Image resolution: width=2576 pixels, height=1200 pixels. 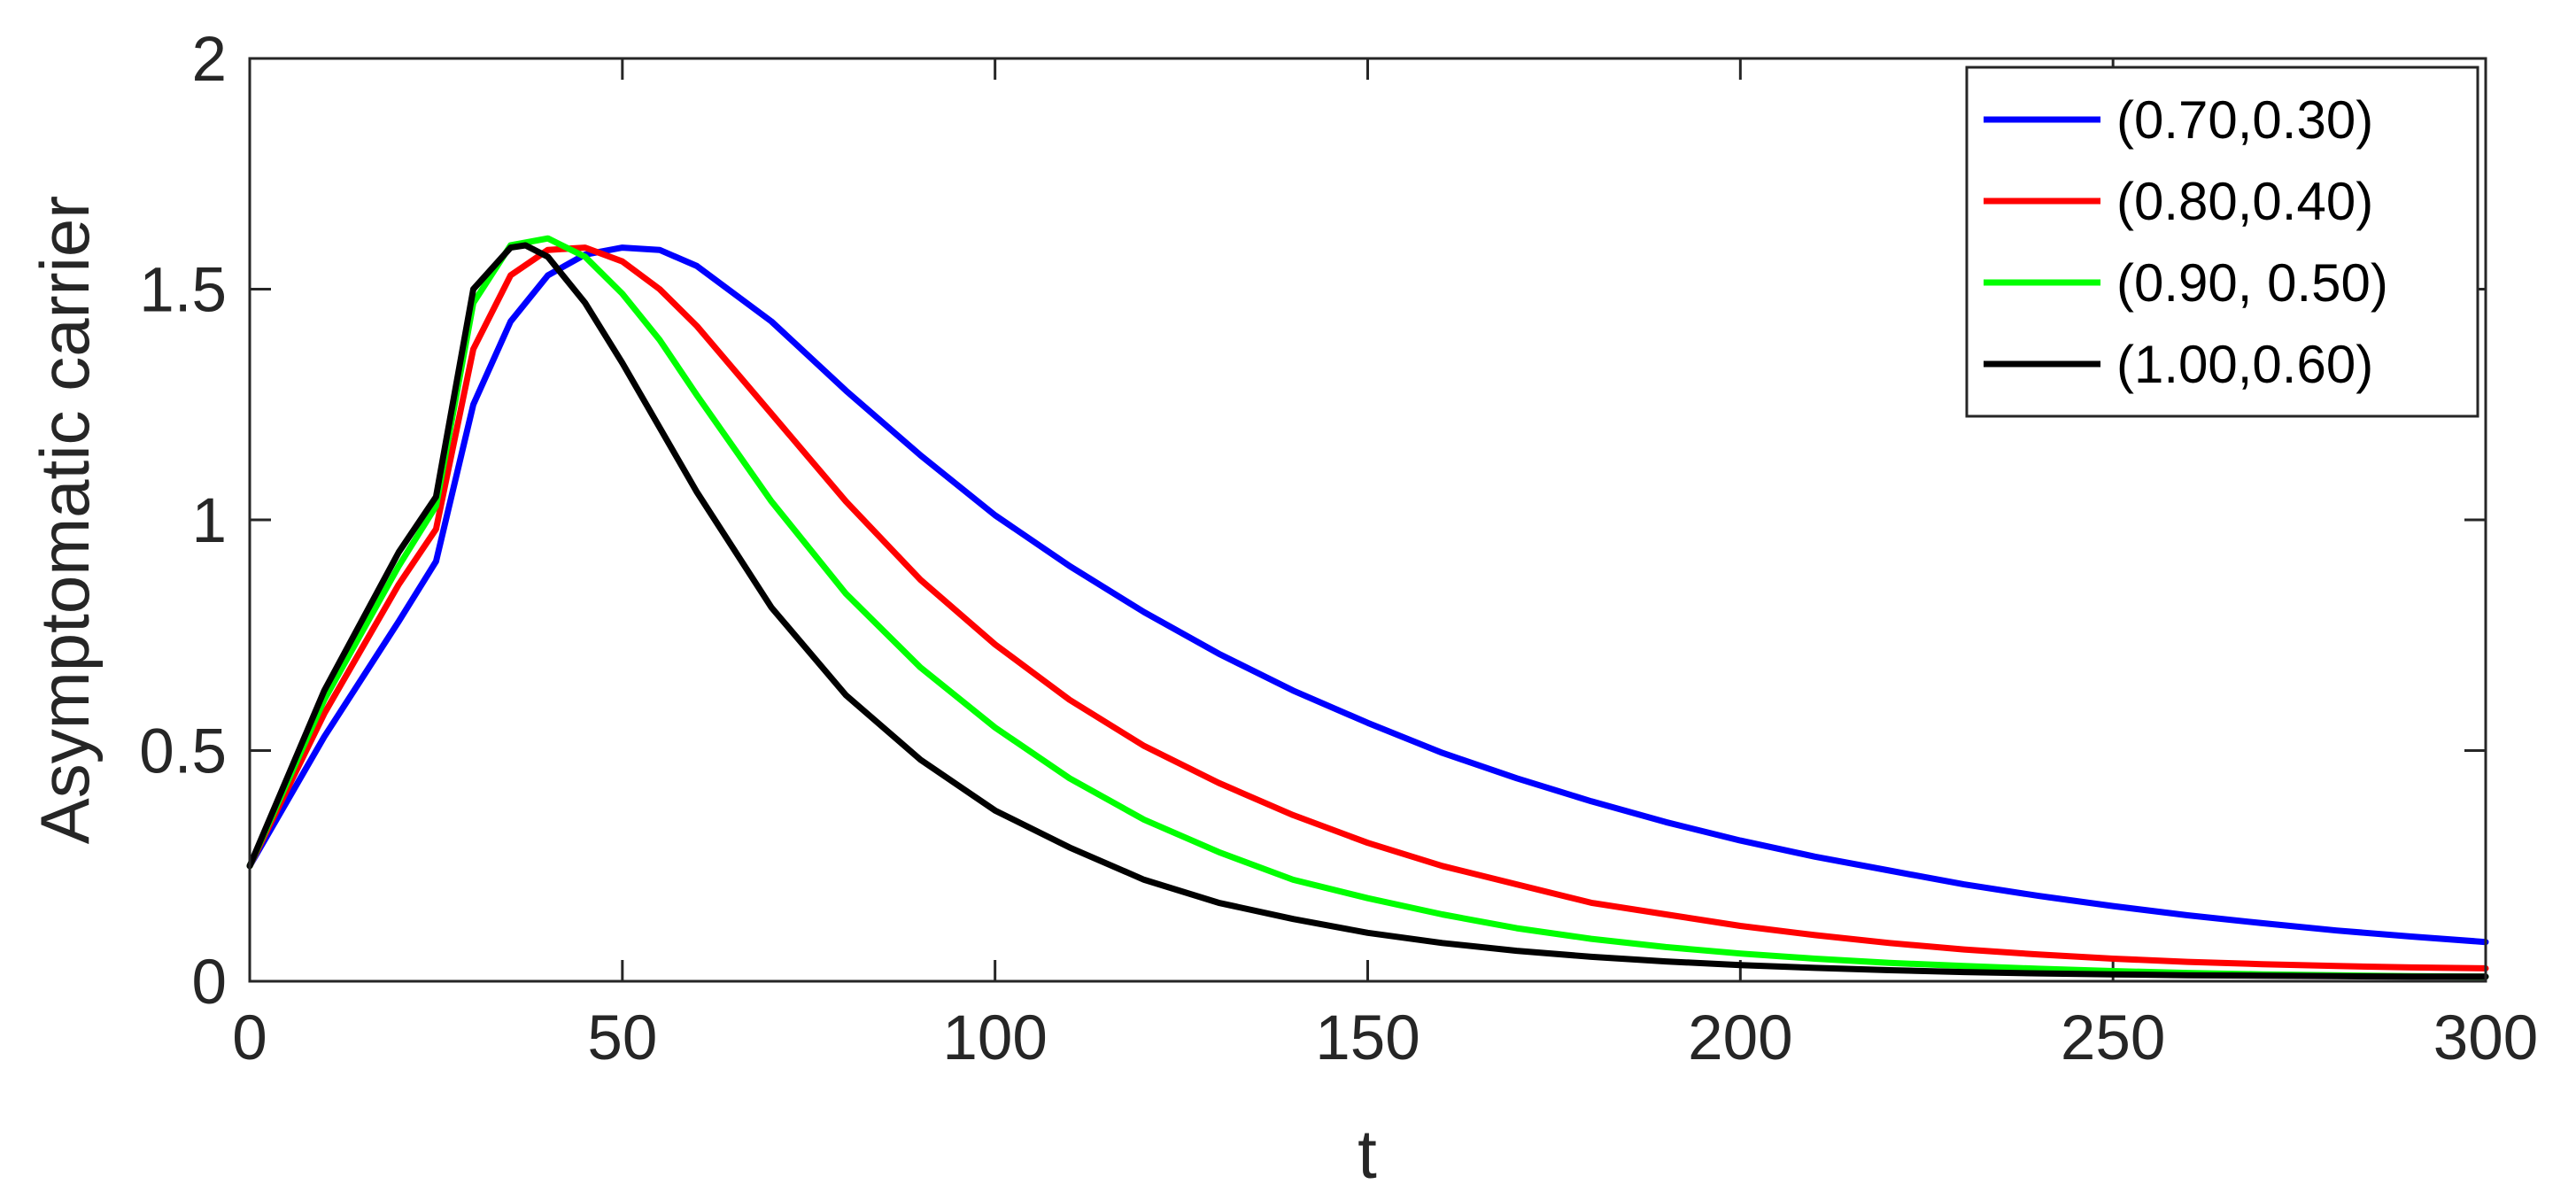 I want to click on y-axis-label: Asymptomatic carrier, so click(x=65, y=520).